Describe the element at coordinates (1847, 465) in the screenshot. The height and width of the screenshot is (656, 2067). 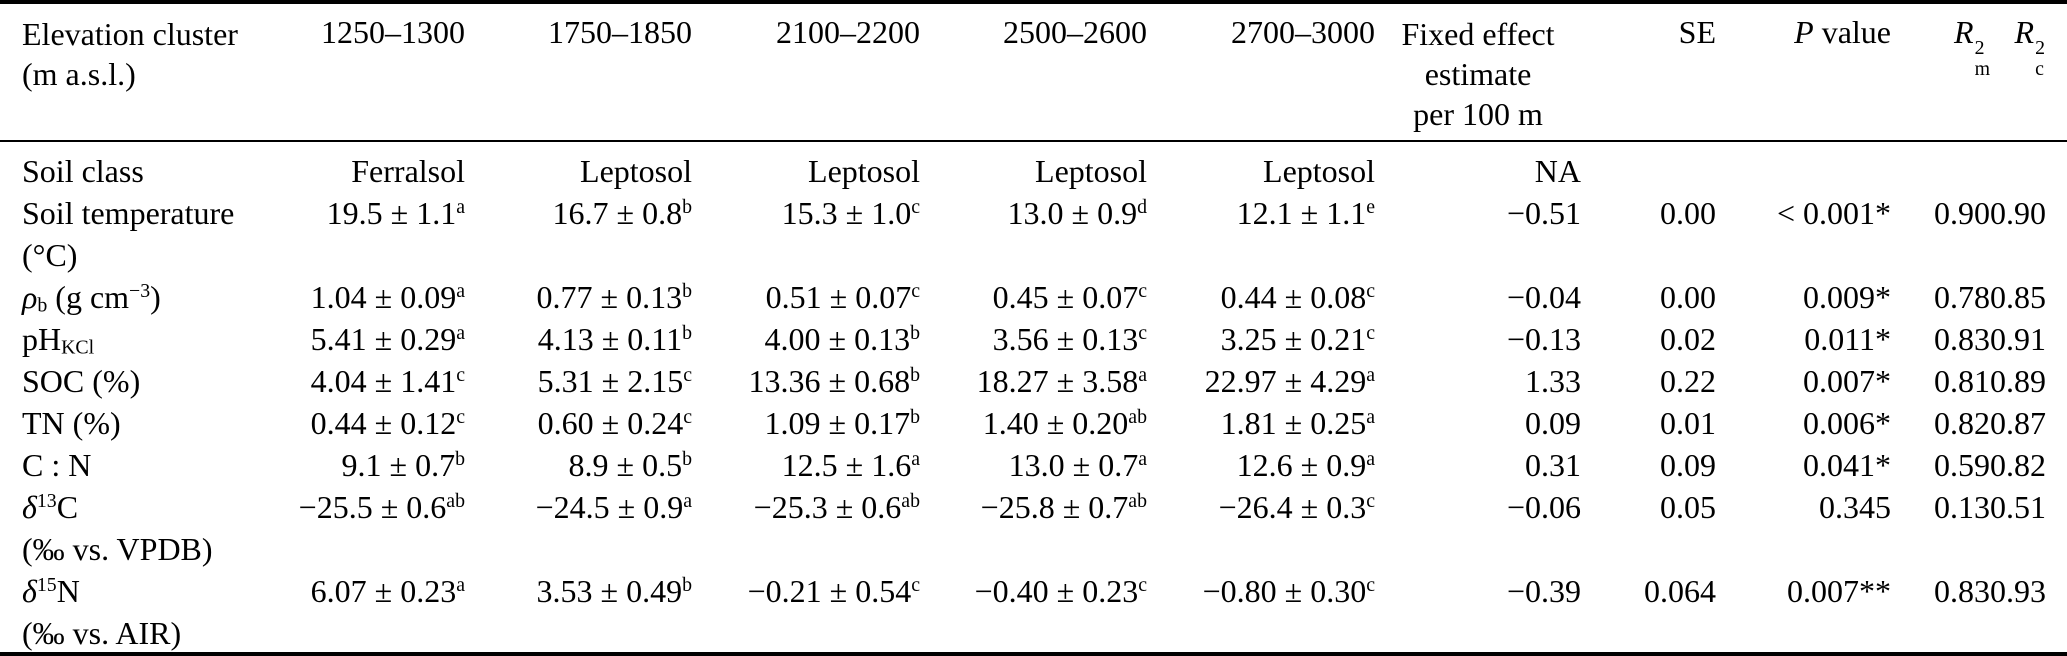
I see `p-value: 0.041*` at that location.